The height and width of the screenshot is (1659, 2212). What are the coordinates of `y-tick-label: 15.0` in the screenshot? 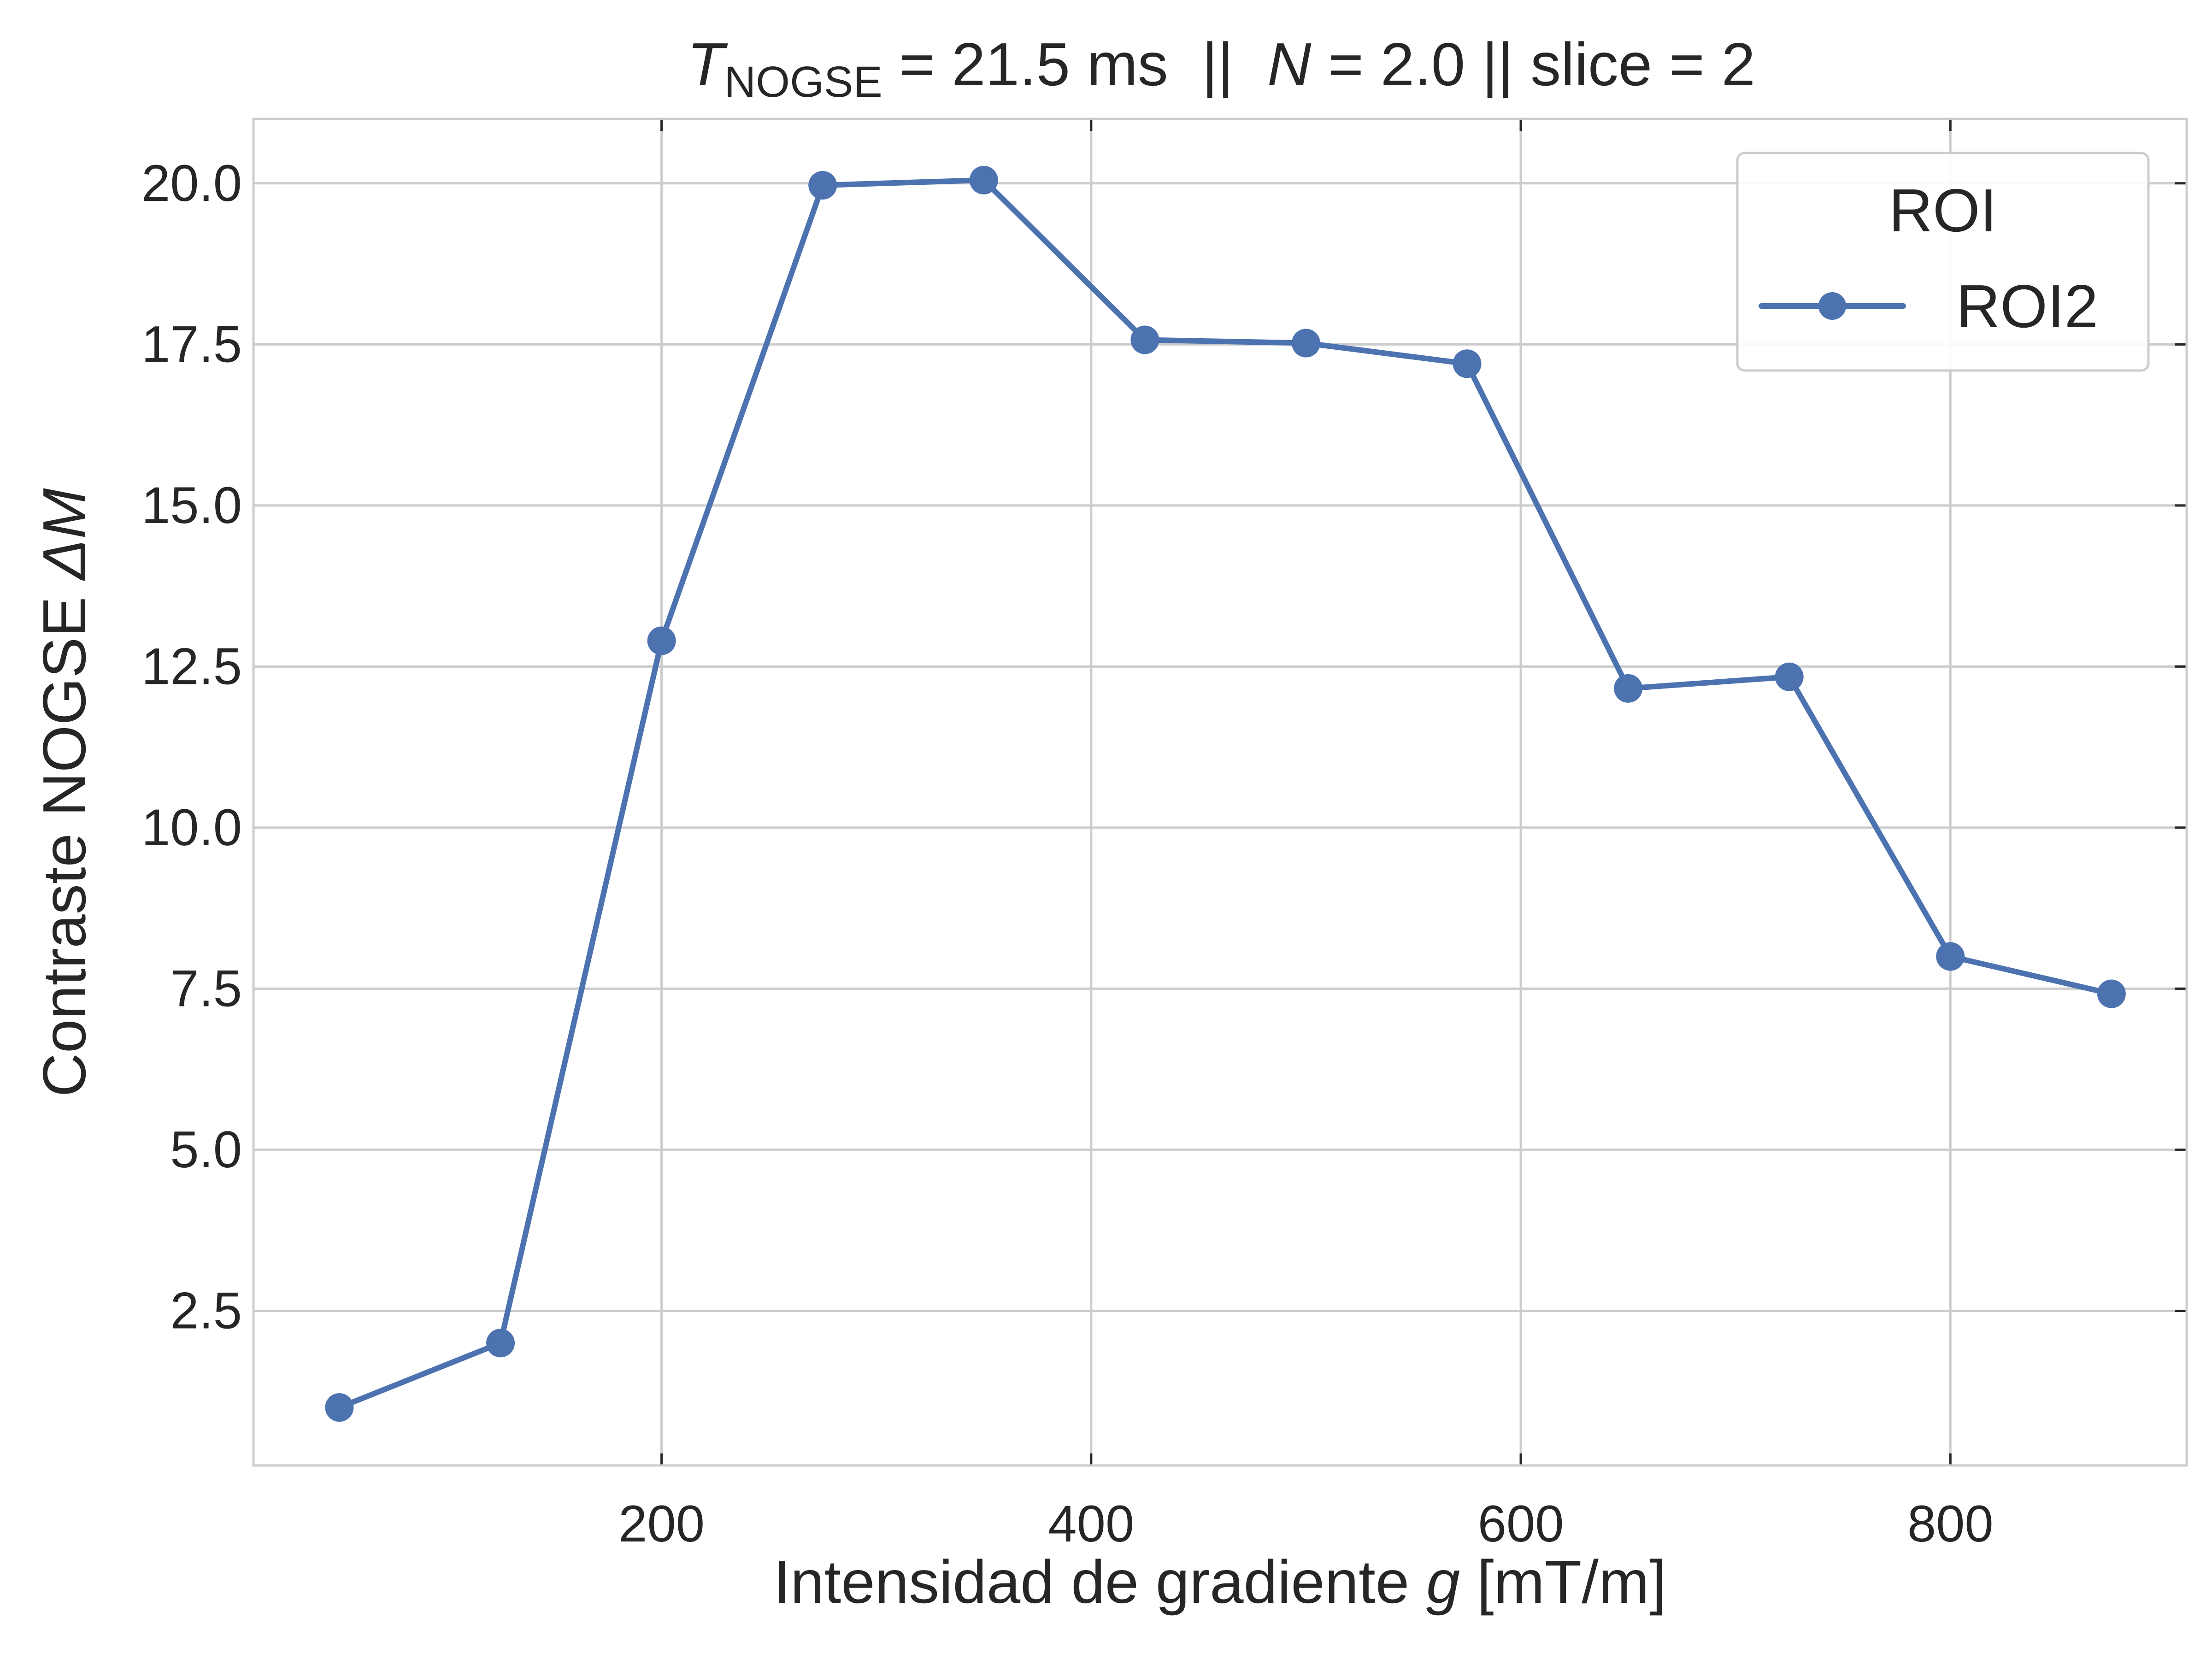 It's located at (191, 505).